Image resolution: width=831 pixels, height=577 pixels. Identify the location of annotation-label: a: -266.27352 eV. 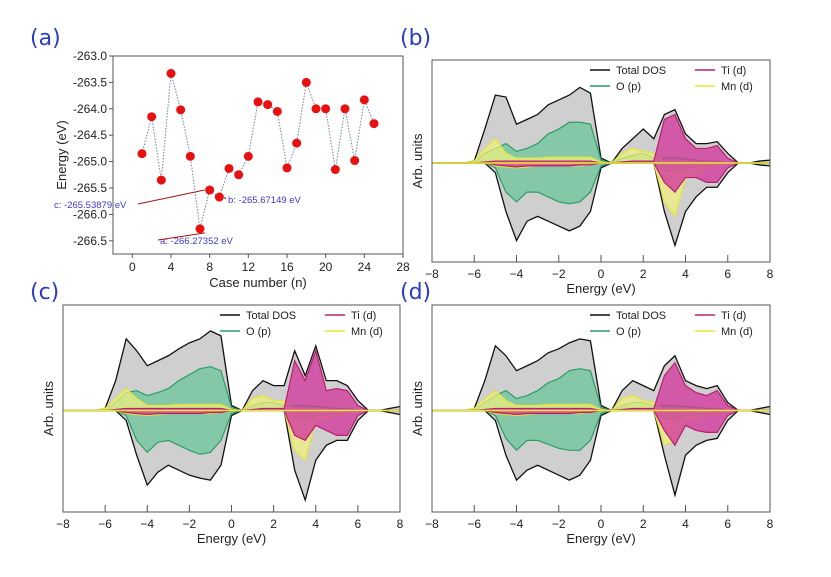
(197, 241).